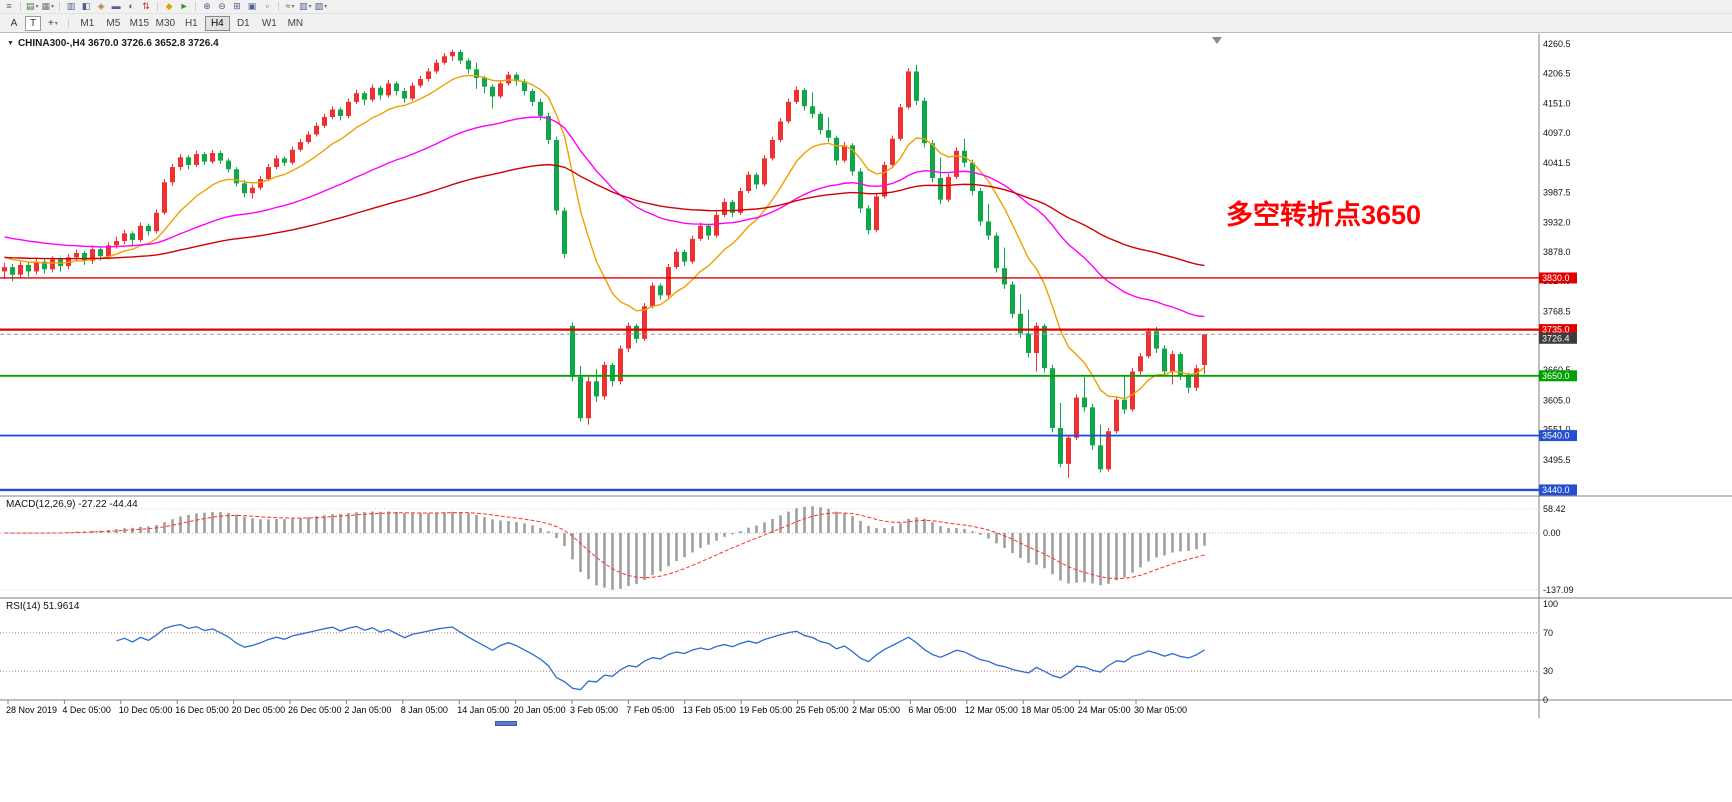 The image size is (1732, 802). Describe the element at coordinates (1324, 215) in the screenshot. I see `chart-annotation: 多空转折点3650` at that location.